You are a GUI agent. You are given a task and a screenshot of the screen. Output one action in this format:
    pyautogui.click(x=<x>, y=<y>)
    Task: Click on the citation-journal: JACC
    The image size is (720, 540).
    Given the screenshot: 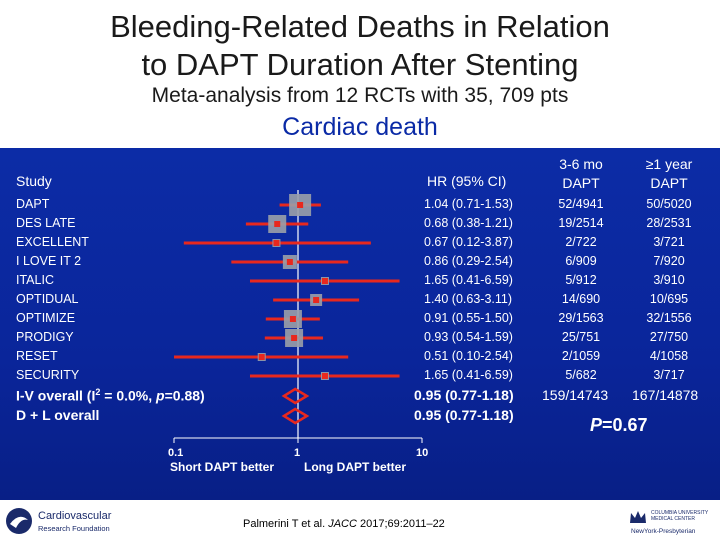 What is the action you would take?
    pyautogui.click(x=342, y=524)
    